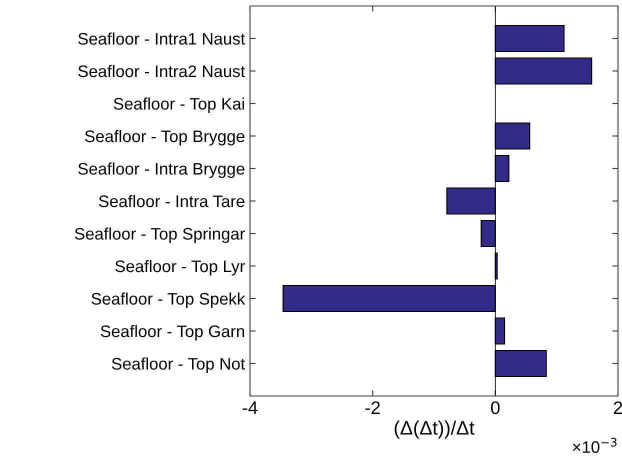 This screenshot has width=622, height=472. Describe the element at coordinates (162, 38) in the screenshot. I see `y-tick-label: Seafloor - Intra1 Naust` at that location.